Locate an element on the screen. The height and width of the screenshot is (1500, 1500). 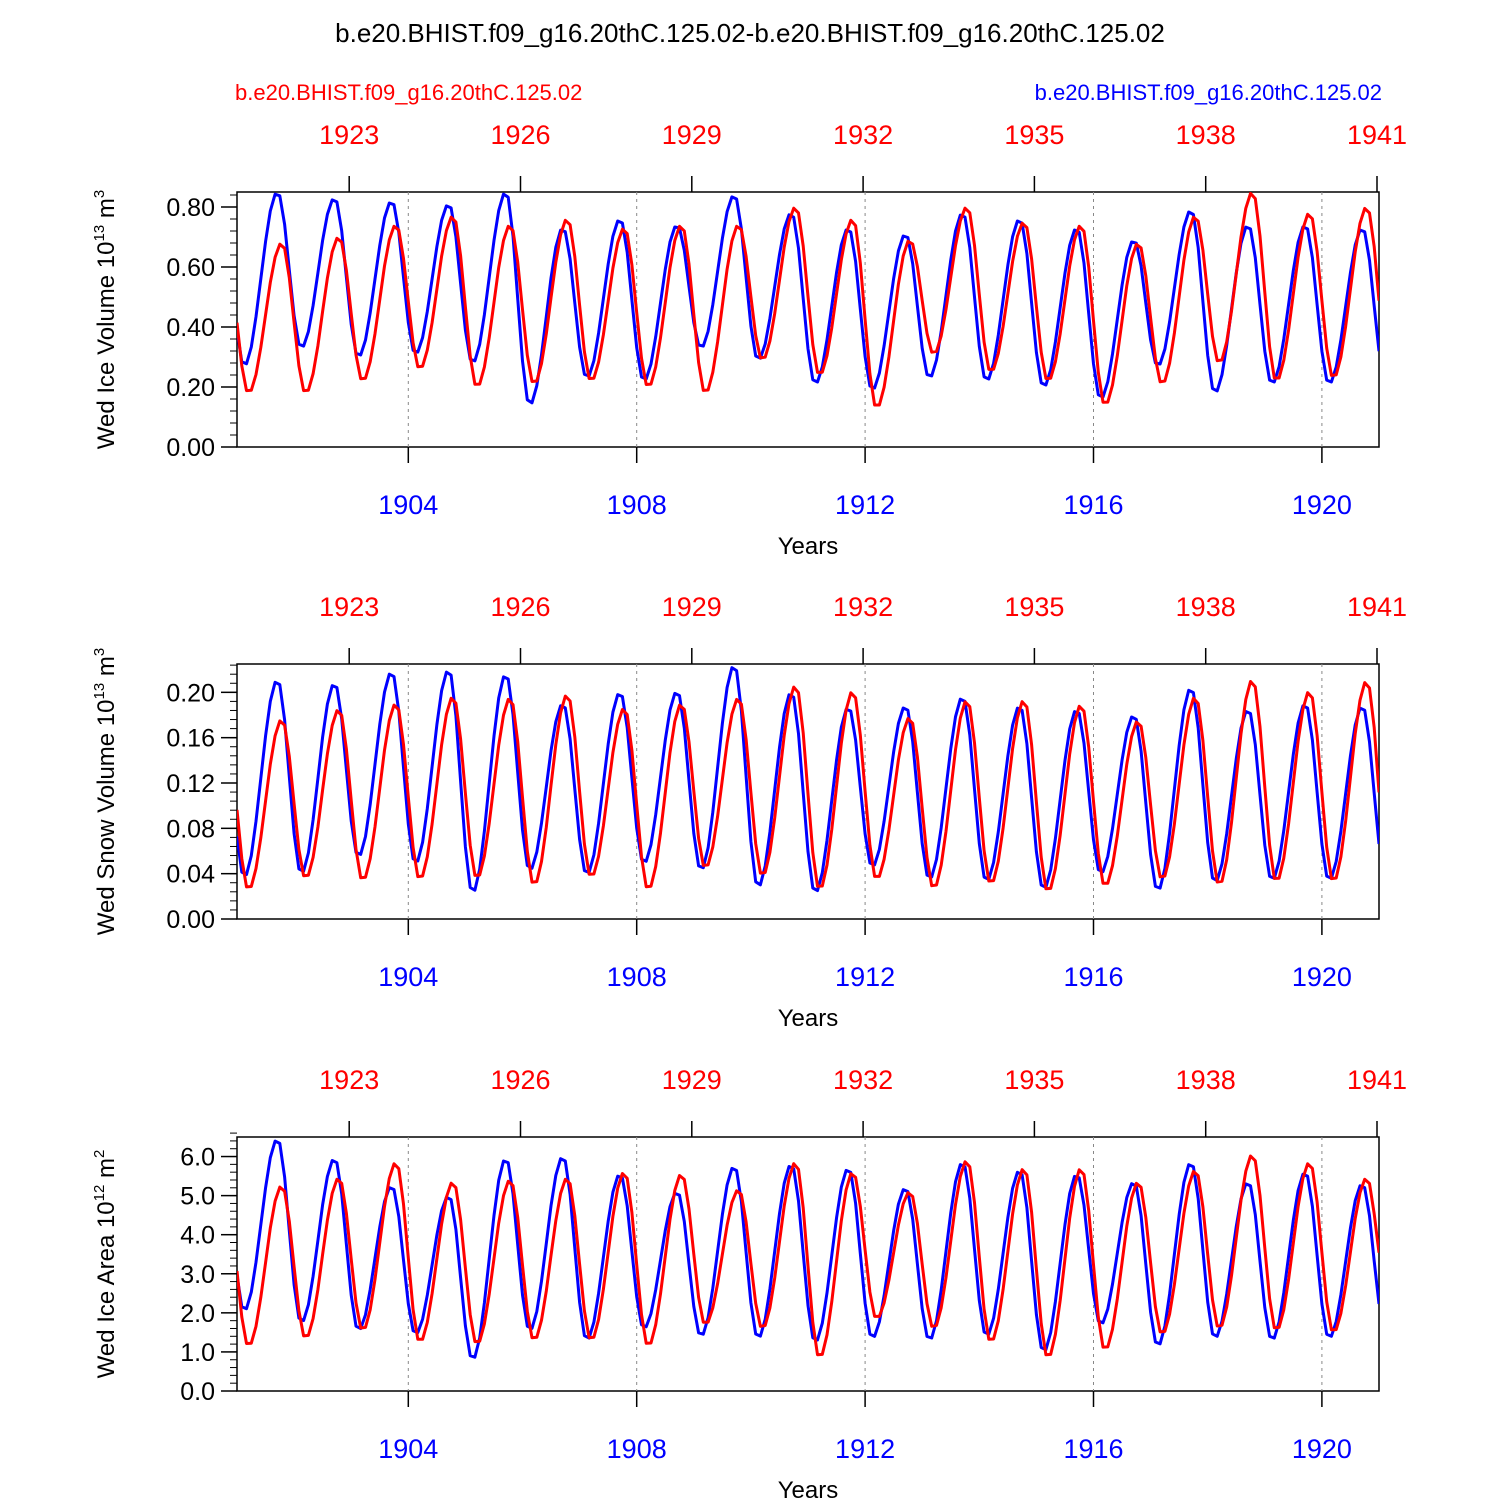
y-axis-label: Wed Snow Volume 1013 m3 is located at coordinates (105, 791).